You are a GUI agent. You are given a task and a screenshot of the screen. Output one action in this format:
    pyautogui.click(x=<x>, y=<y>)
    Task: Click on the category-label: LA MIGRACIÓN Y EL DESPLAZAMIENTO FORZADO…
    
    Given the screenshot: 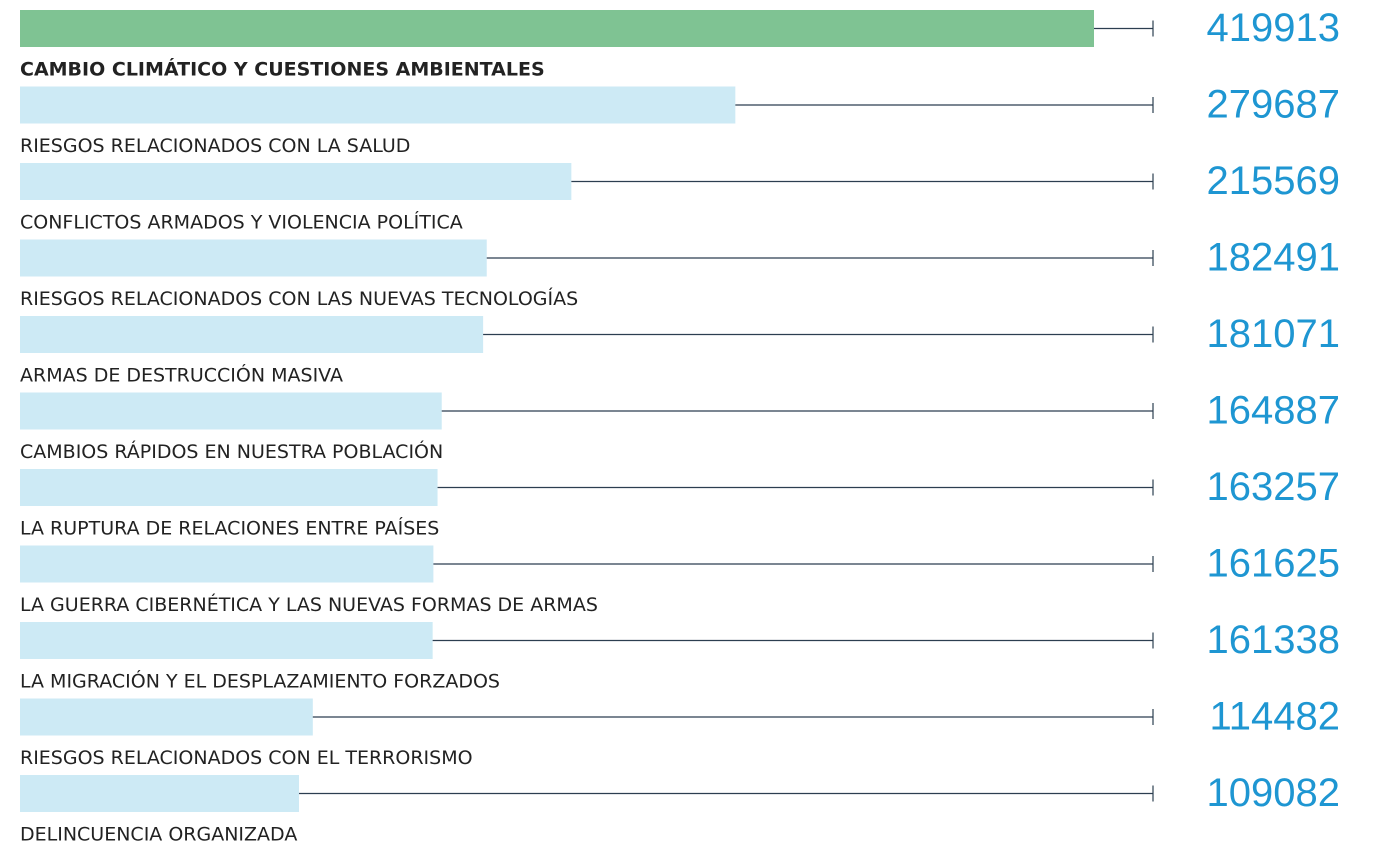 What is the action you would take?
    pyautogui.click(x=260, y=681)
    